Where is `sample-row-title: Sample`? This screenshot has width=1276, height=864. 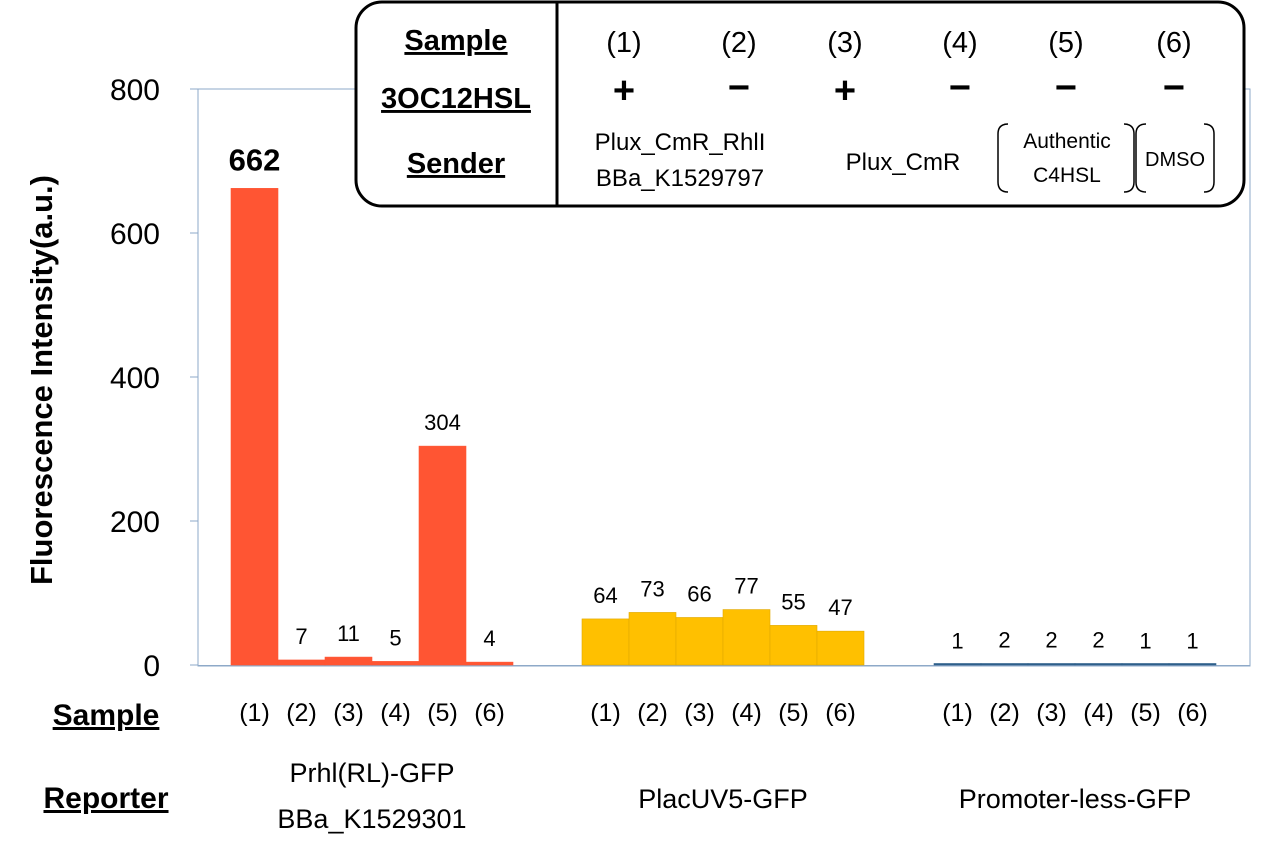 sample-row-title: Sample is located at coordinates (106, 715).